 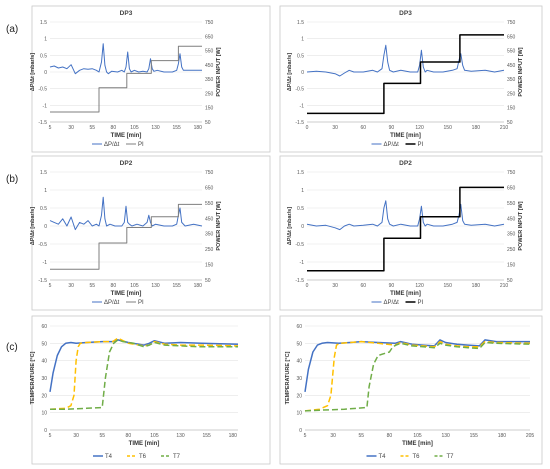 I want to click on row-label-c: (c), so click(x=12, y=347).